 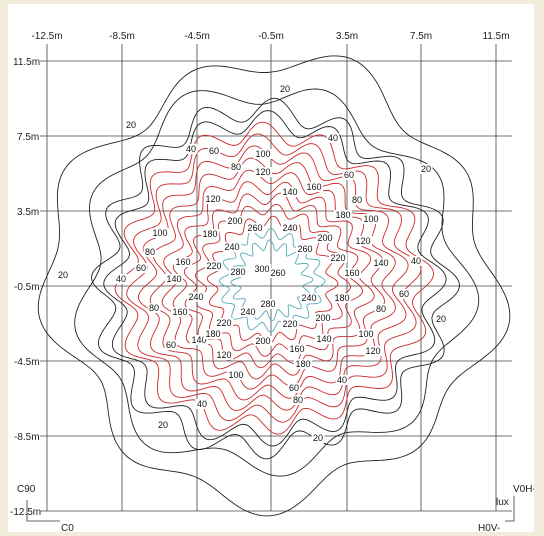 I want to click on v0h-label: V0H-, so click(x=523, y=489).